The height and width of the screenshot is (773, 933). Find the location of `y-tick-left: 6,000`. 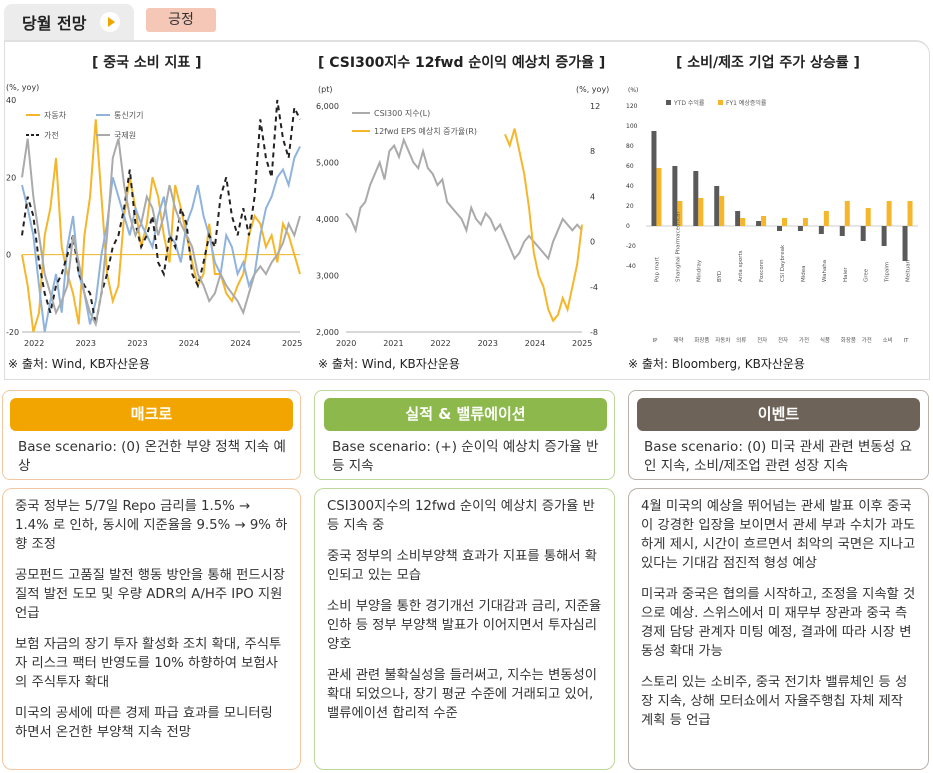

y-tick-left: 6,000 is located at coordinates (327, 106).